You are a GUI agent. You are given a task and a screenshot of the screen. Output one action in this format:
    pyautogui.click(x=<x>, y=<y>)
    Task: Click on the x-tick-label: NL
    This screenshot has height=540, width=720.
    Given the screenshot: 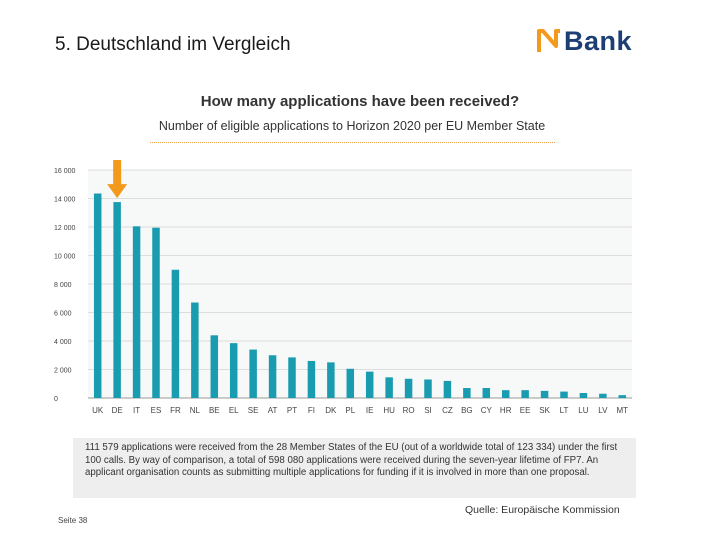 What is the action you would take?
    pyautogui.click(x=195, y=410)
    